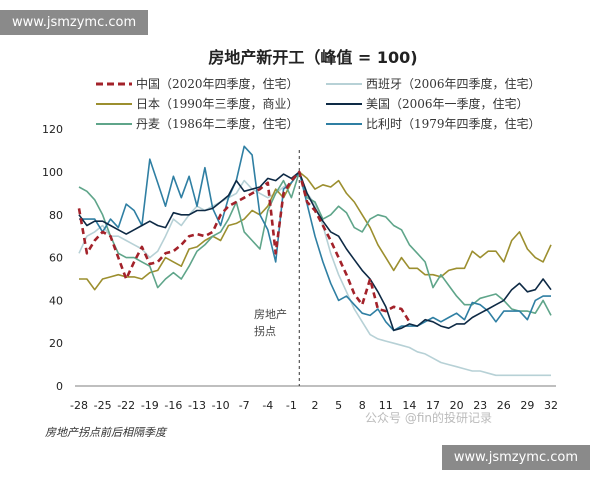  I want to click on y-tick-label: 0, so click(59, 386).